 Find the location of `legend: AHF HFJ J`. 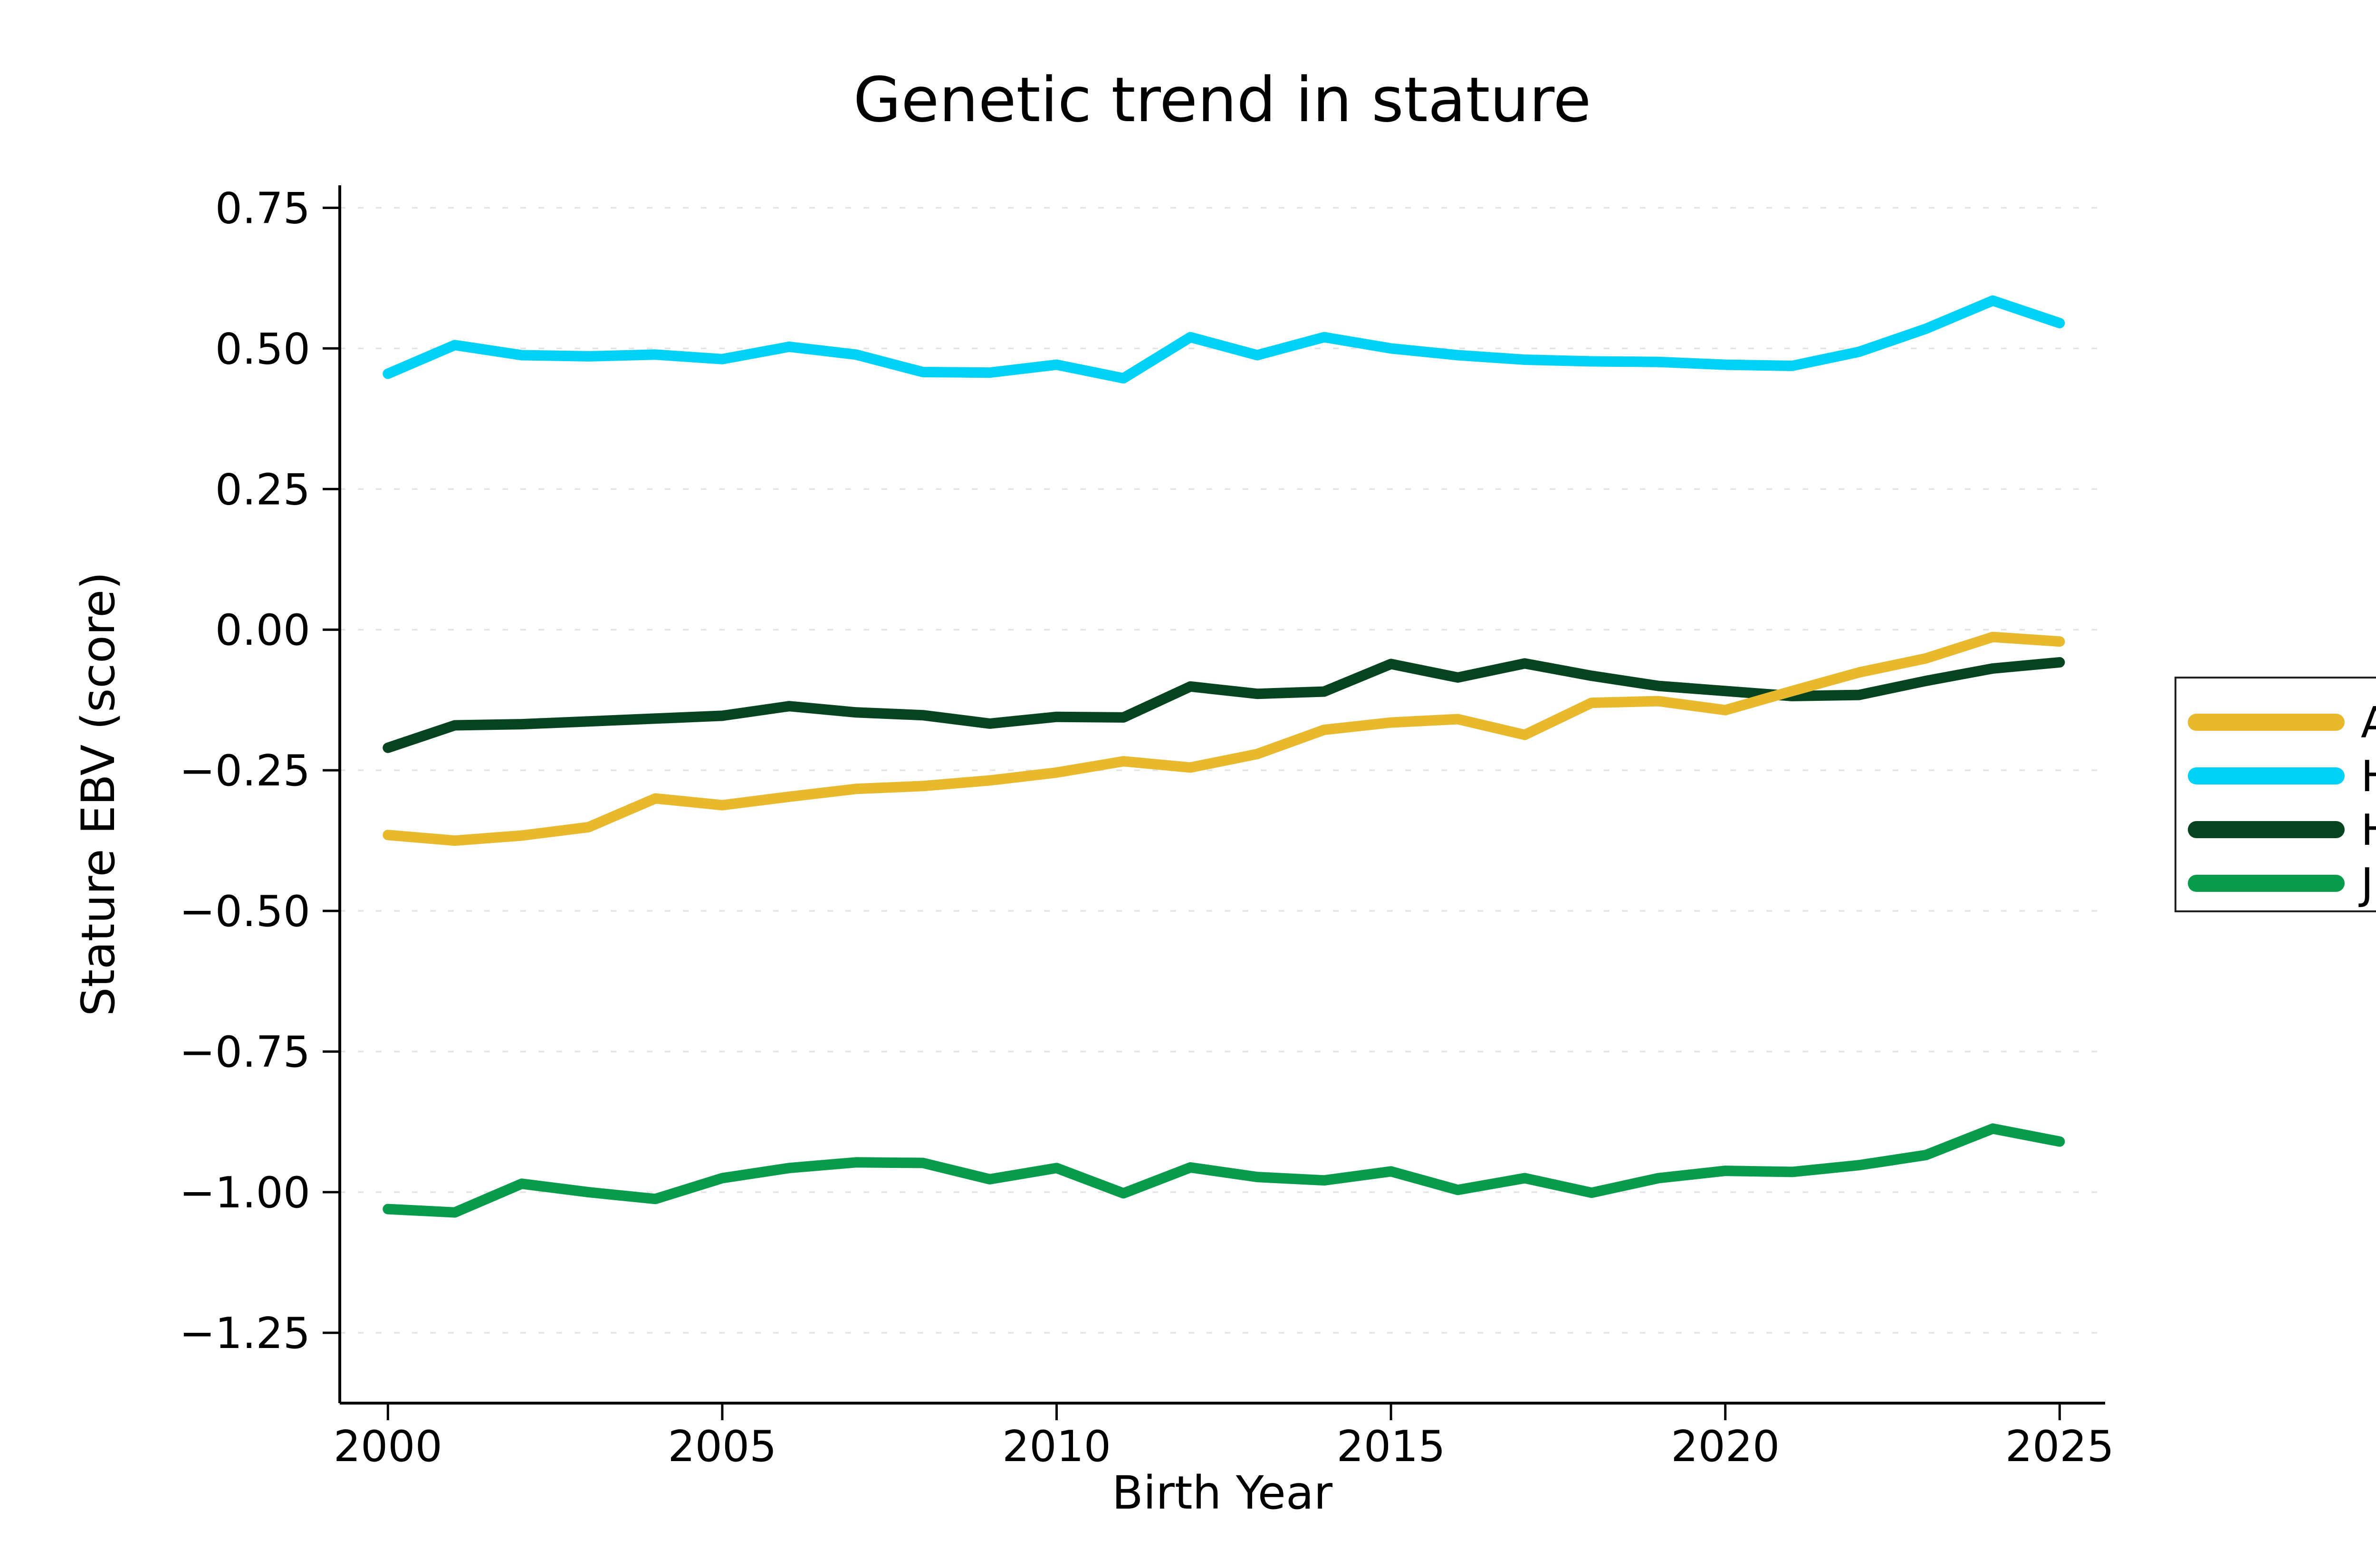

legend: AHF HFJ J is located at coordinates (2275, 795).